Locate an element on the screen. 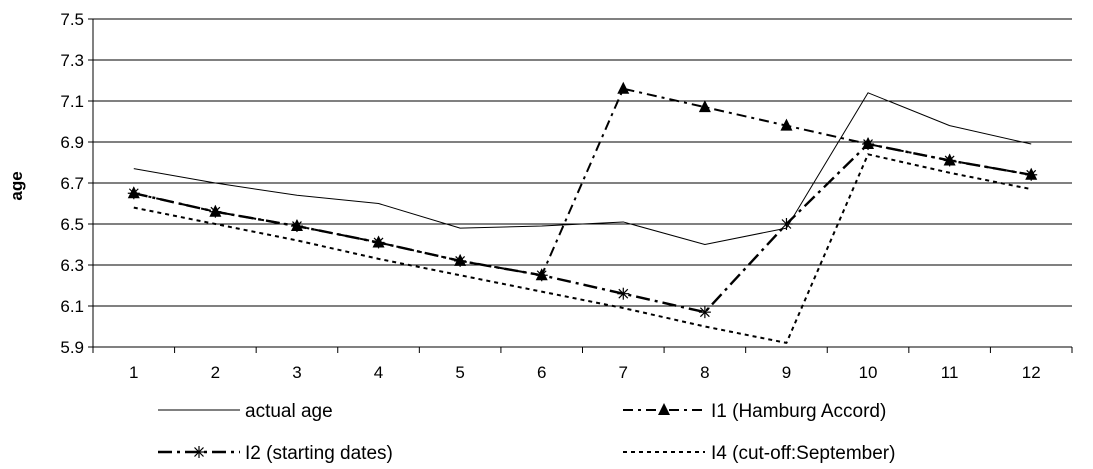  y-tick-label: 6.3 is located at coordinates (72, 265).